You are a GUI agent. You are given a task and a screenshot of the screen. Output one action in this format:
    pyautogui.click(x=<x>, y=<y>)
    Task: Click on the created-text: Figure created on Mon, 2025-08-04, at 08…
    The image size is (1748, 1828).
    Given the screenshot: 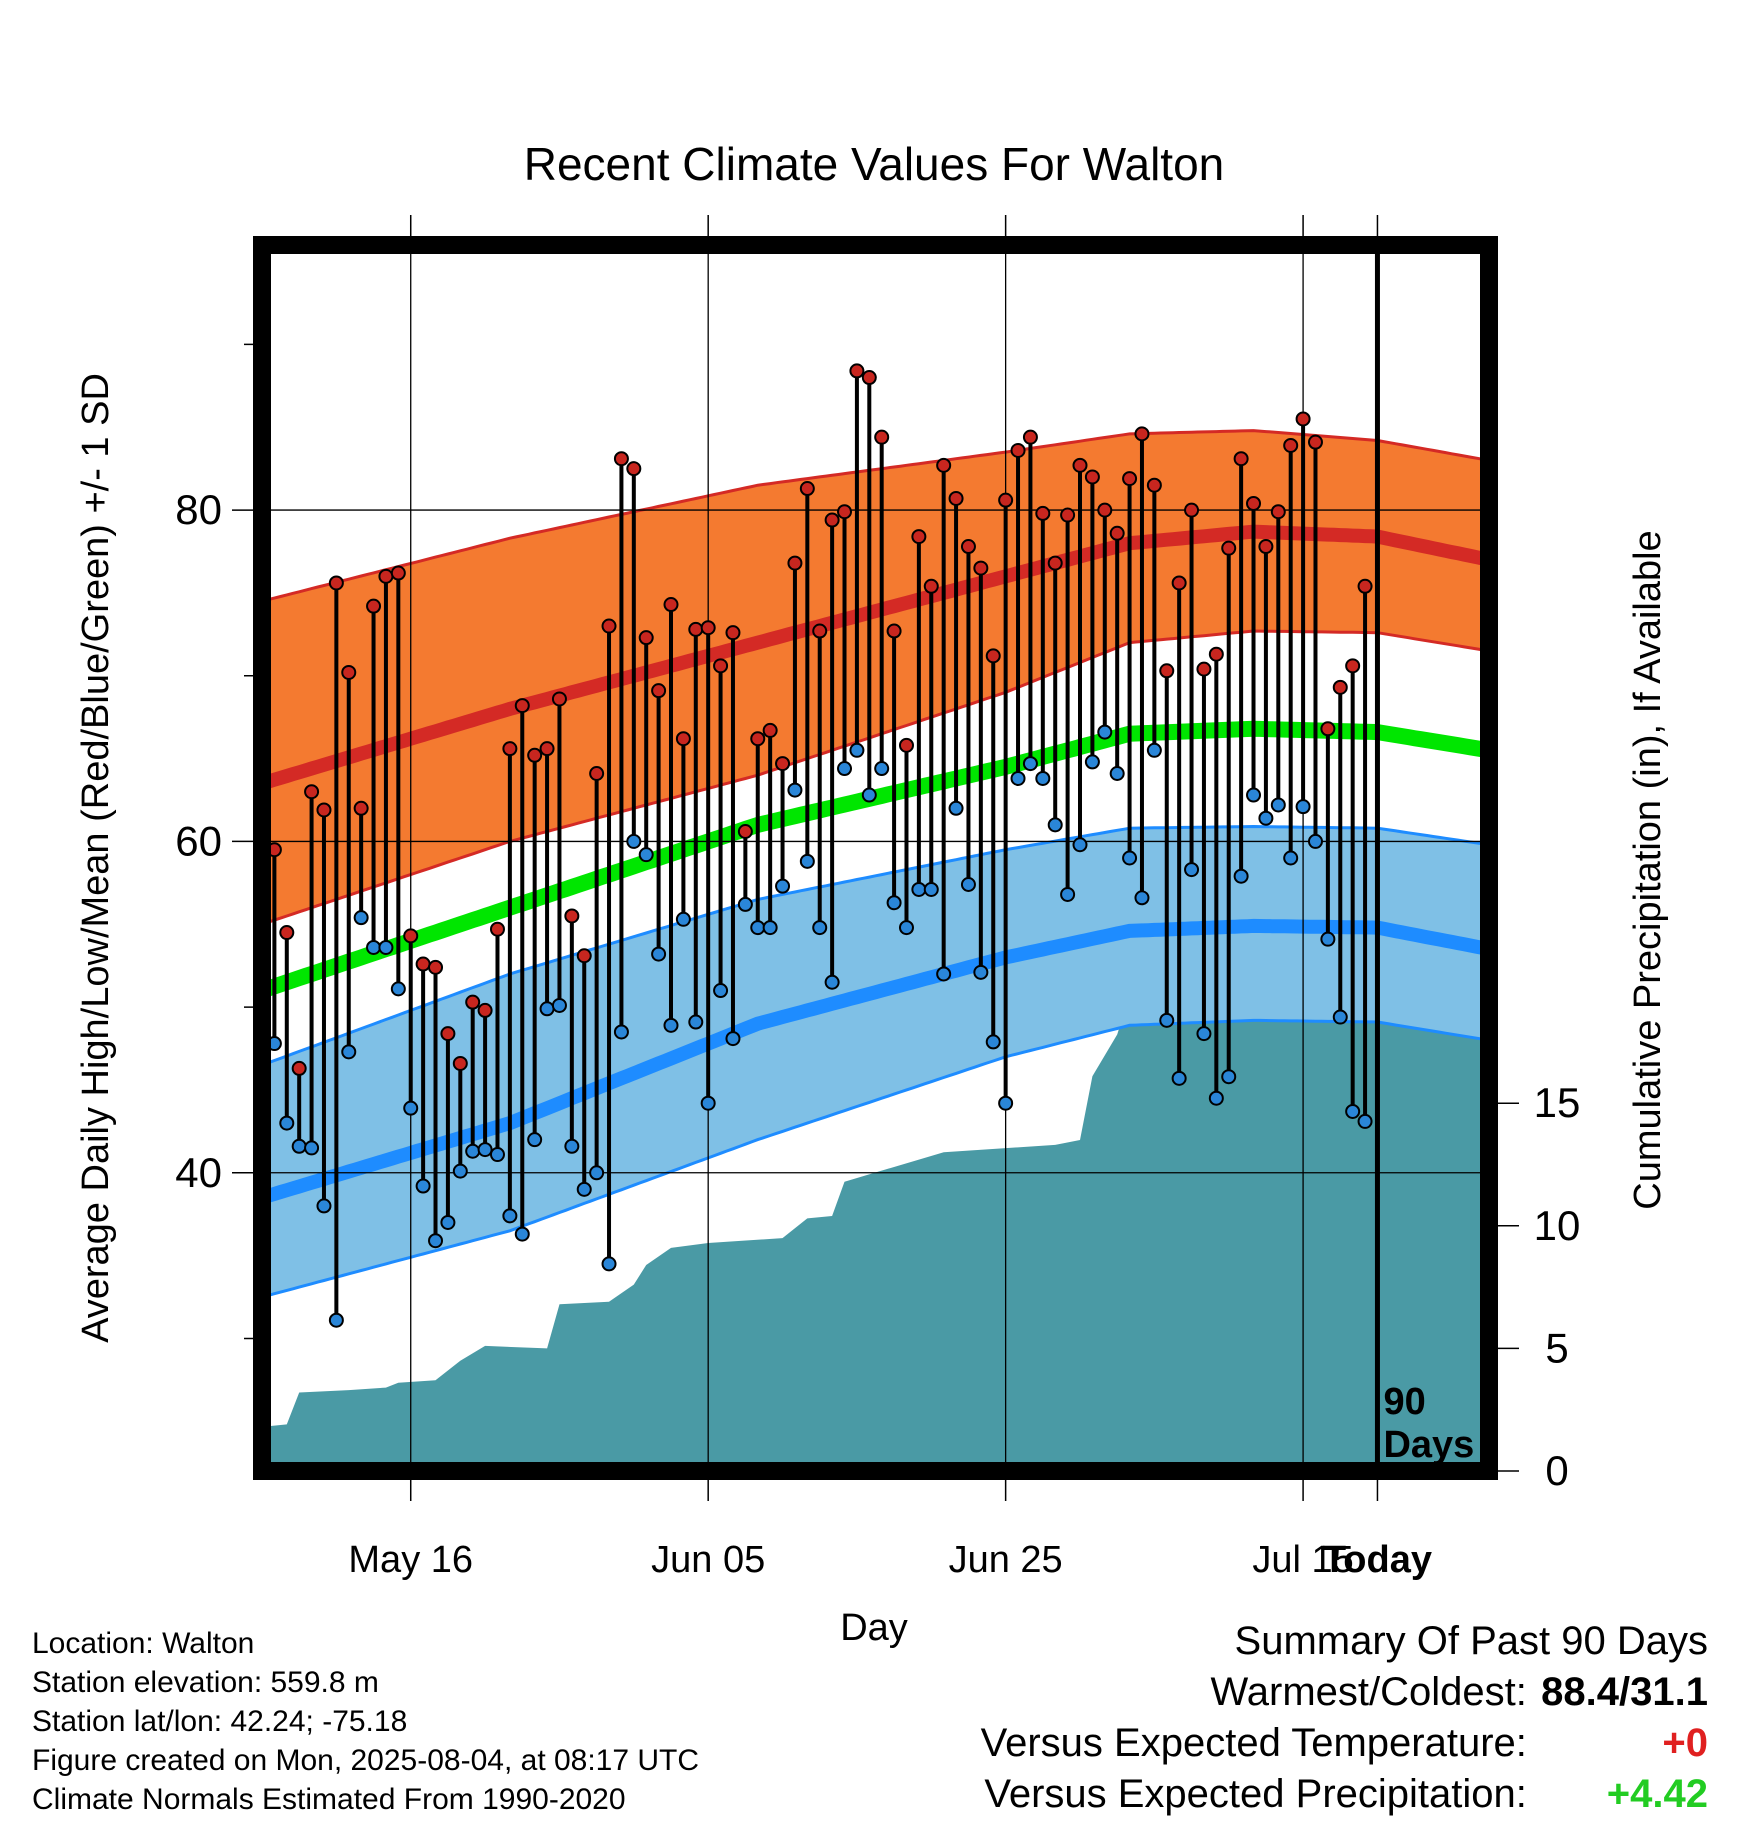 What is the action you would take?
    pyautogui.click(x=366, y=1760)
    